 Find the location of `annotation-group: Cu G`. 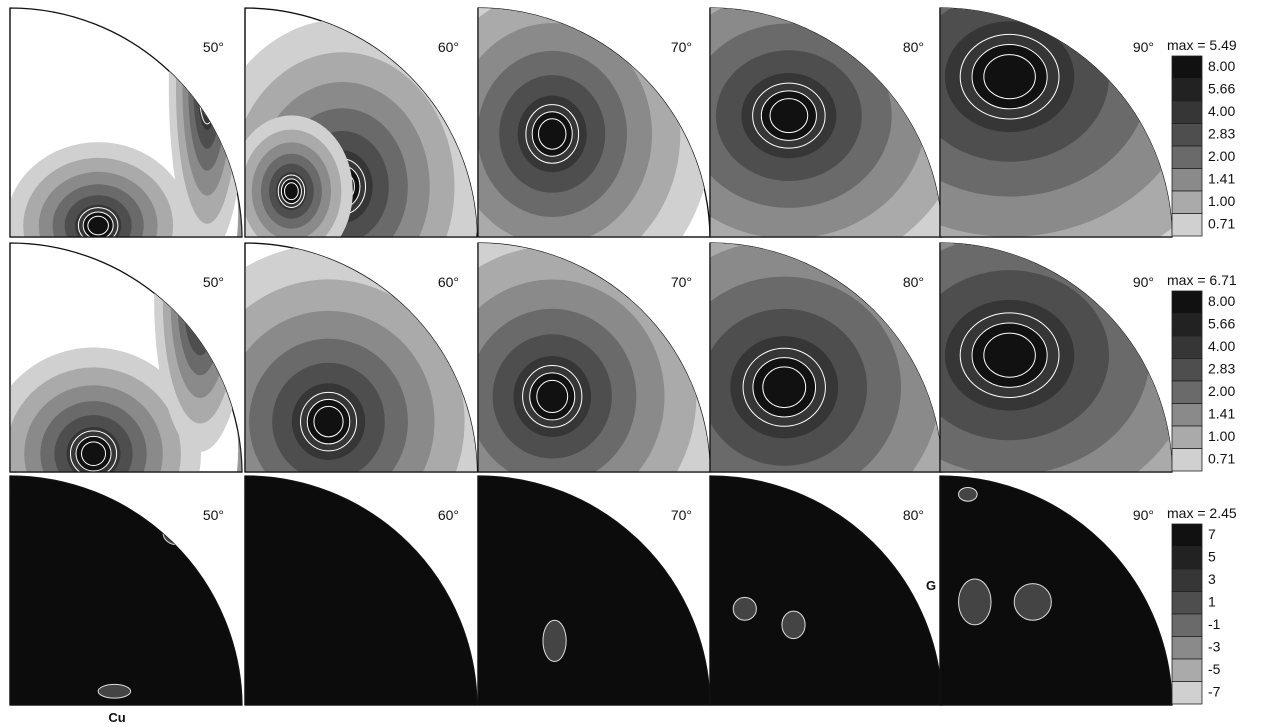

annotation-group: Cu G is located at coordinates (522, 651).